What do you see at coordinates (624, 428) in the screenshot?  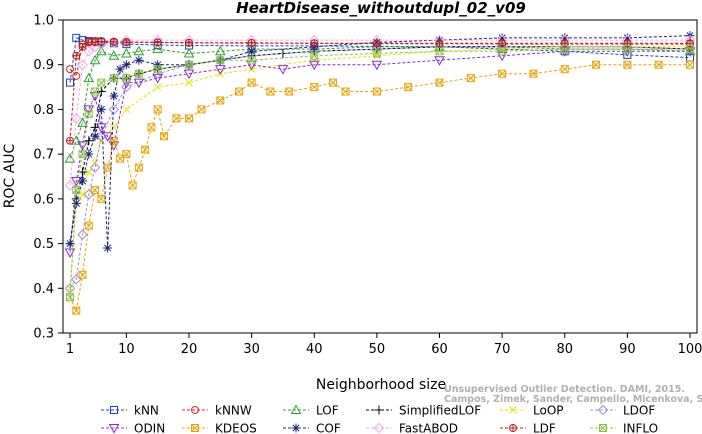 I see `legend-item-inflo: INFLO` at bounding box center [624, 428].